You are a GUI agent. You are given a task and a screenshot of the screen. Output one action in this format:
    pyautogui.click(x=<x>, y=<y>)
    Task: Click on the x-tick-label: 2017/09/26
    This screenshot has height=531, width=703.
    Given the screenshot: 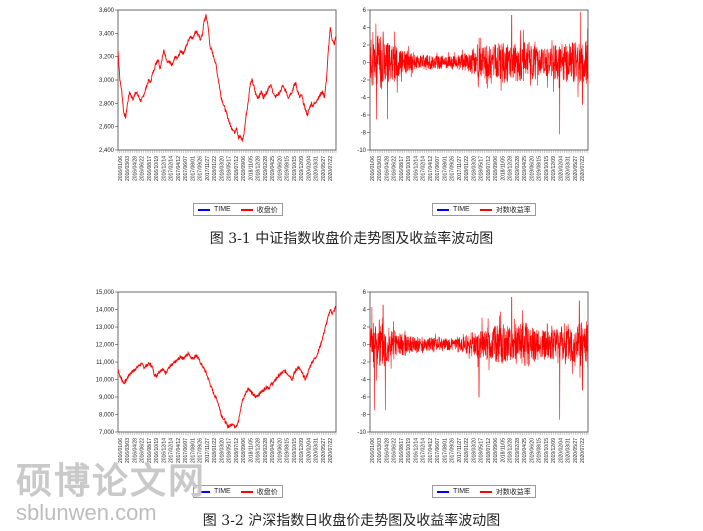 What is the action you would take?
    pyautogui.click(x=201, y=168)
    